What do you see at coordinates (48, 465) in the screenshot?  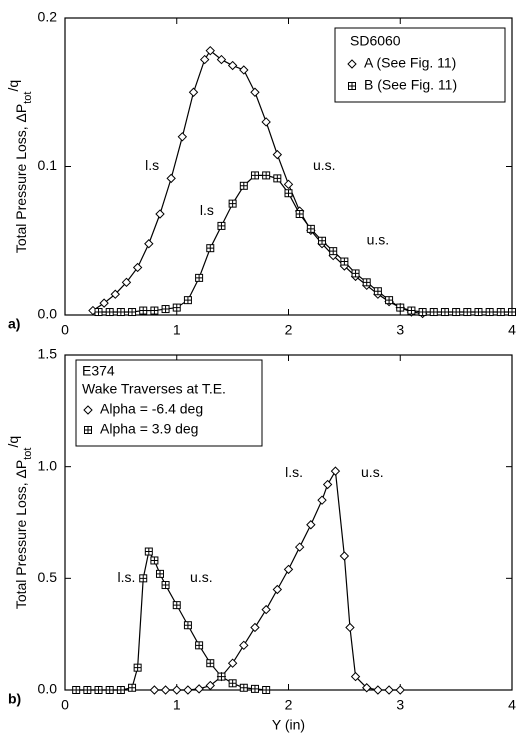 I see `y-tick-label: 1.0` at bounding box center [48, 465].